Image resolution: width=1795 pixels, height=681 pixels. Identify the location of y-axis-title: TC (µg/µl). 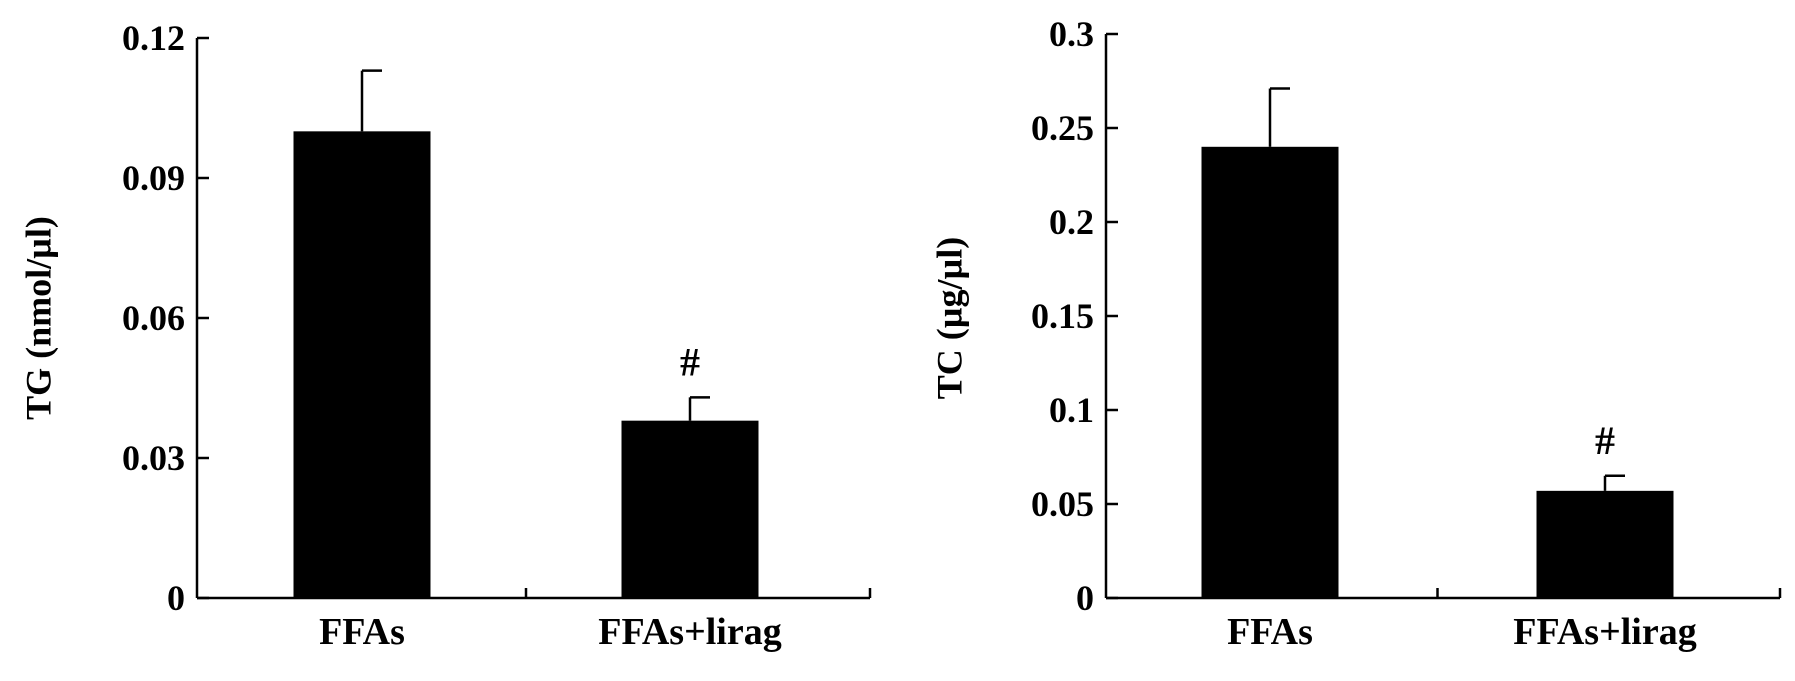
(949, 318).